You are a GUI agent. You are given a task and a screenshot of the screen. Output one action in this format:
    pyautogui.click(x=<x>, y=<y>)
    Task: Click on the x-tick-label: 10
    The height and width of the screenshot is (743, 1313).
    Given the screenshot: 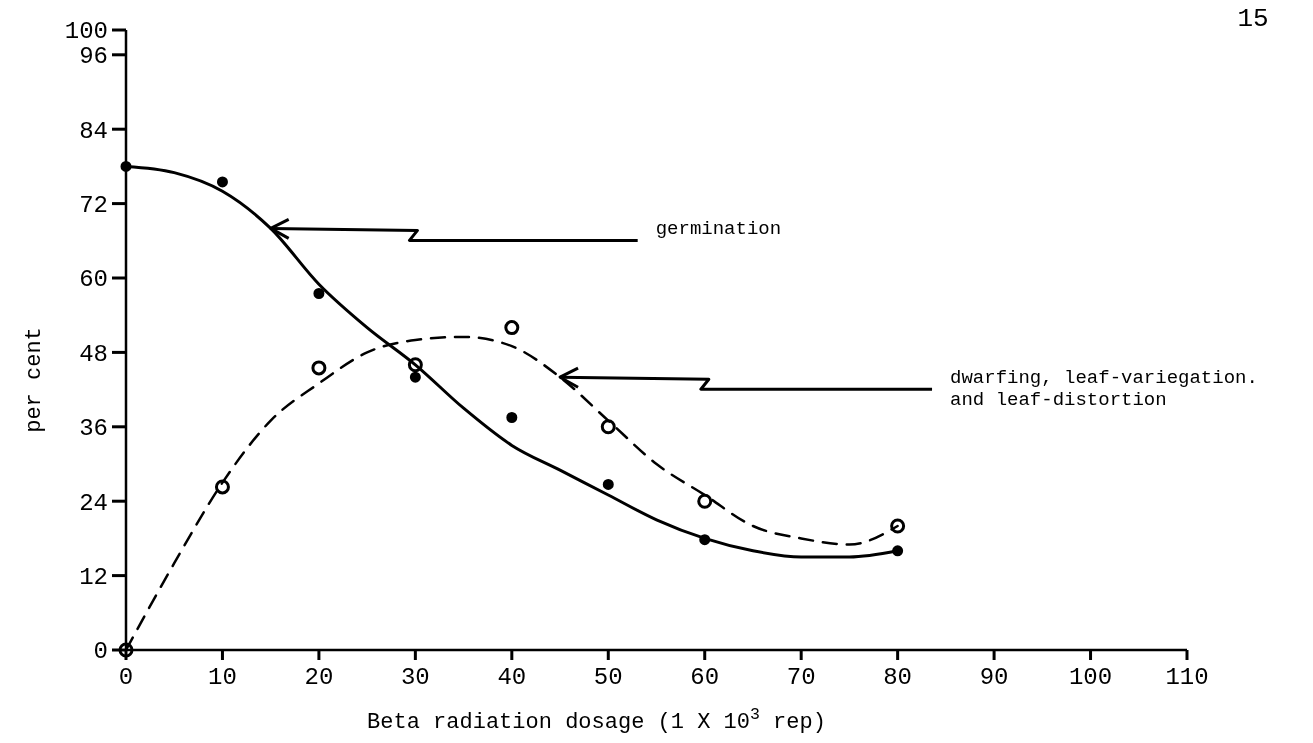 What is the action you would take?
    pyautogui.click(x=222, y=677)
    